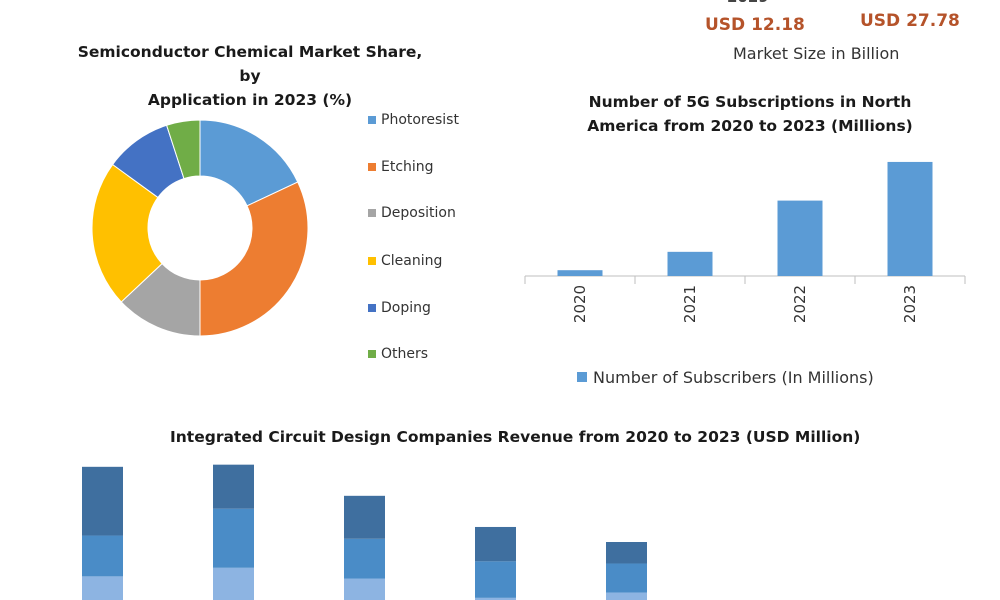  I want to click on bar-legend-swatch, so click(582, 377).